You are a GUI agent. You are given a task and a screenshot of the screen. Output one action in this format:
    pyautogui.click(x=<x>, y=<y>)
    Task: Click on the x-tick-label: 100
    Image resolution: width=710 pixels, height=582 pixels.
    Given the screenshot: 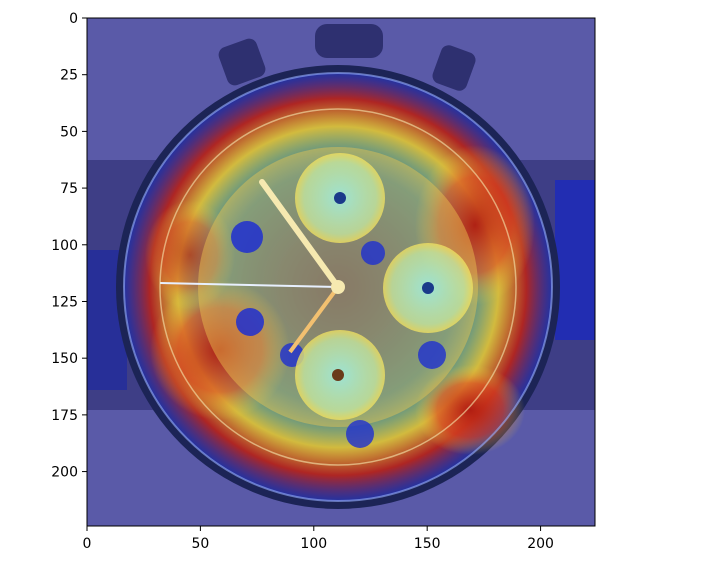 What is the action you would take?
    pyautogui.click(x=313, y=544)
    